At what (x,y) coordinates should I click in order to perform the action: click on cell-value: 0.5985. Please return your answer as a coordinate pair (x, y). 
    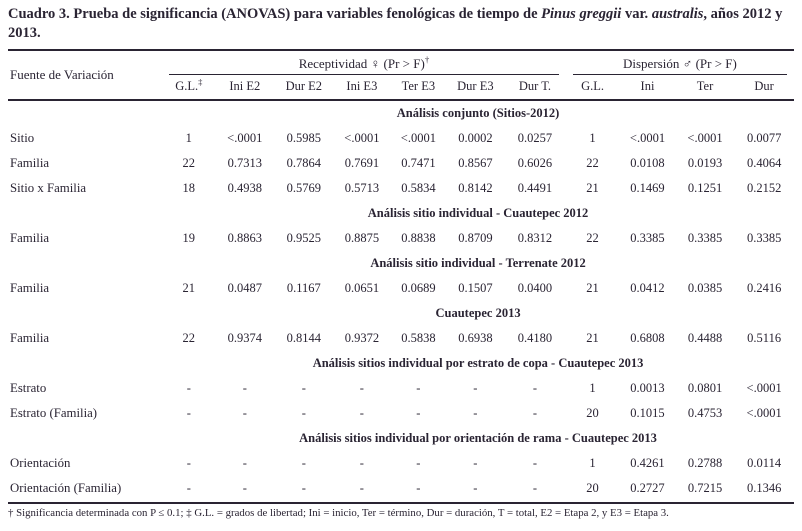
    Looking at the image, I should click on (304, 137).